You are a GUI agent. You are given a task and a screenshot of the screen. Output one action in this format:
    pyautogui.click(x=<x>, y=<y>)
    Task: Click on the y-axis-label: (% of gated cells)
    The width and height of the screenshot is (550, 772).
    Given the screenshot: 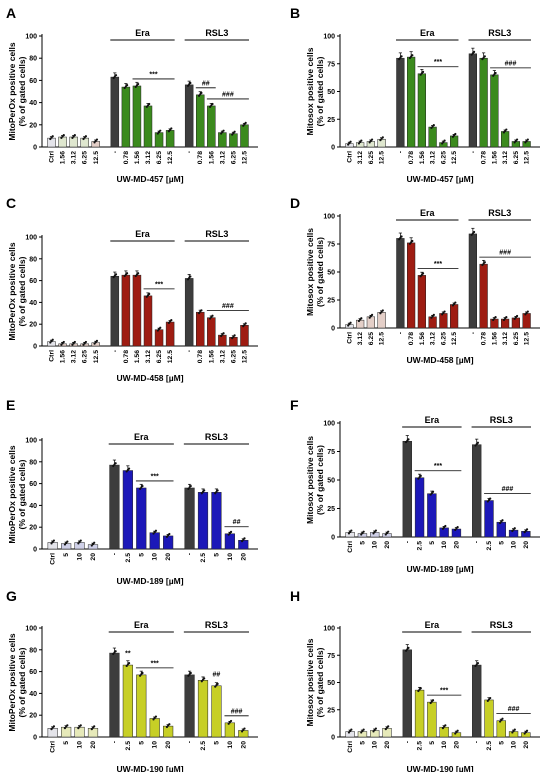 What is the action you would take?
    pyautogui.click(x=22, y=494)
    